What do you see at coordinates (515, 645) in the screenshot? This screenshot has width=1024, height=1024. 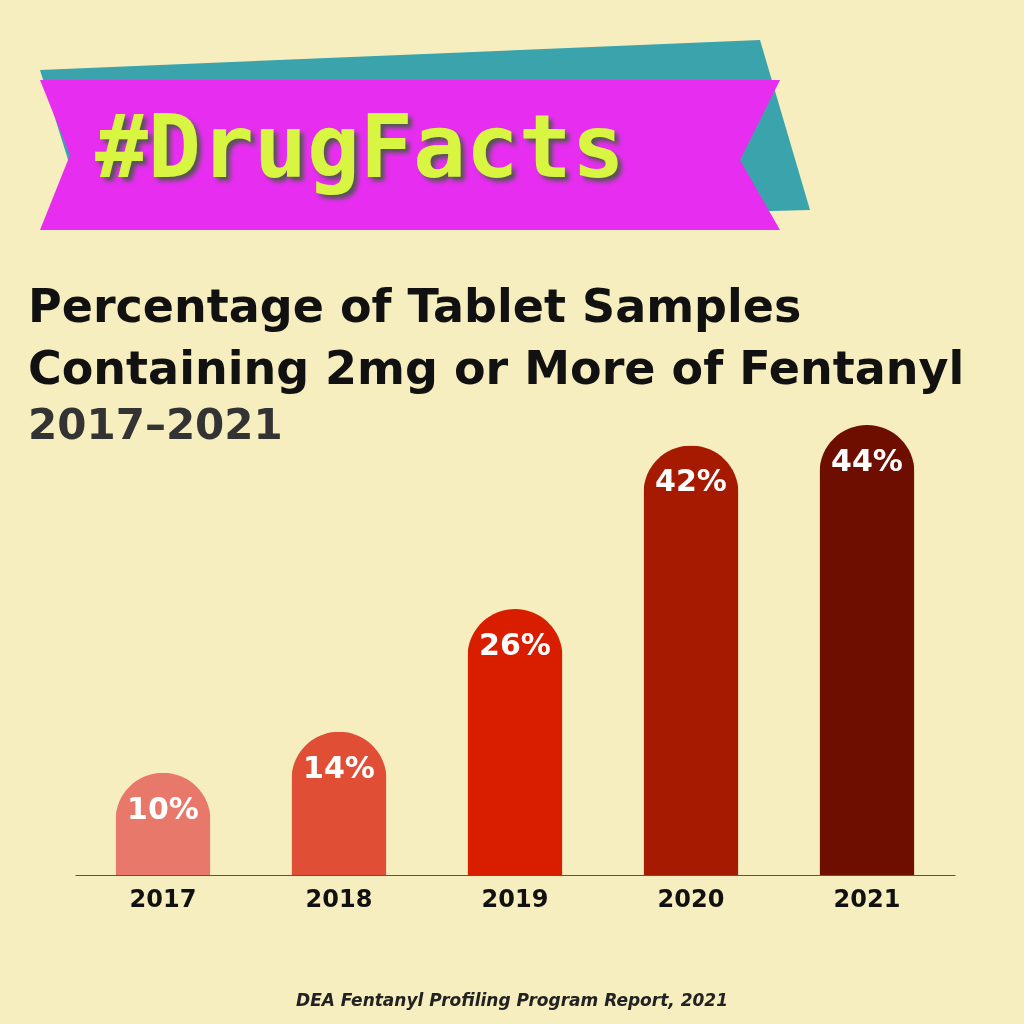 I see `data-label: 26%` at bounding box center [515, 645].